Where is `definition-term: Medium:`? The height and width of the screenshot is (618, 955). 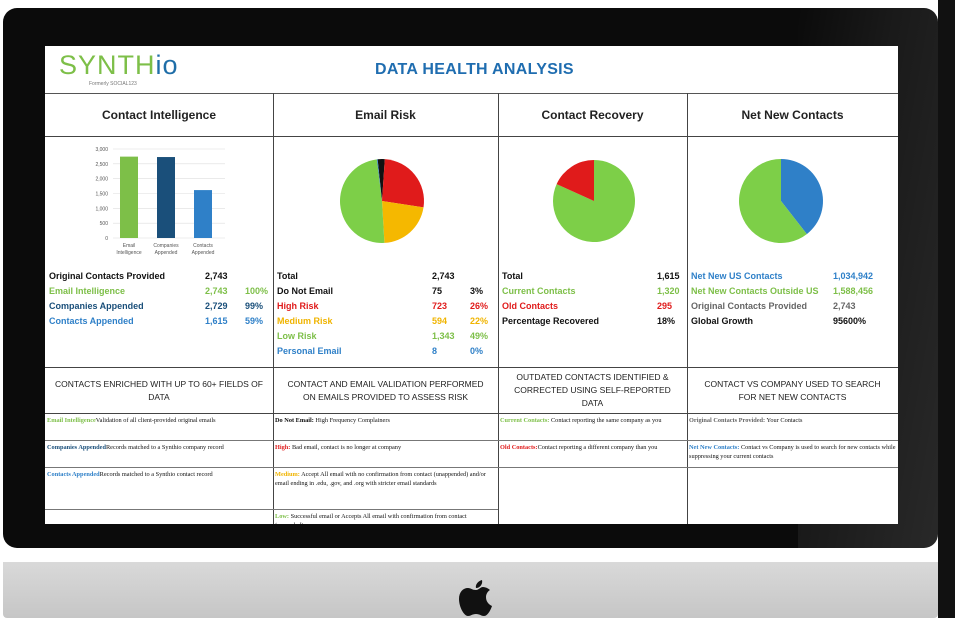
definition-term: Medium: is located at coordinates (287, 474).